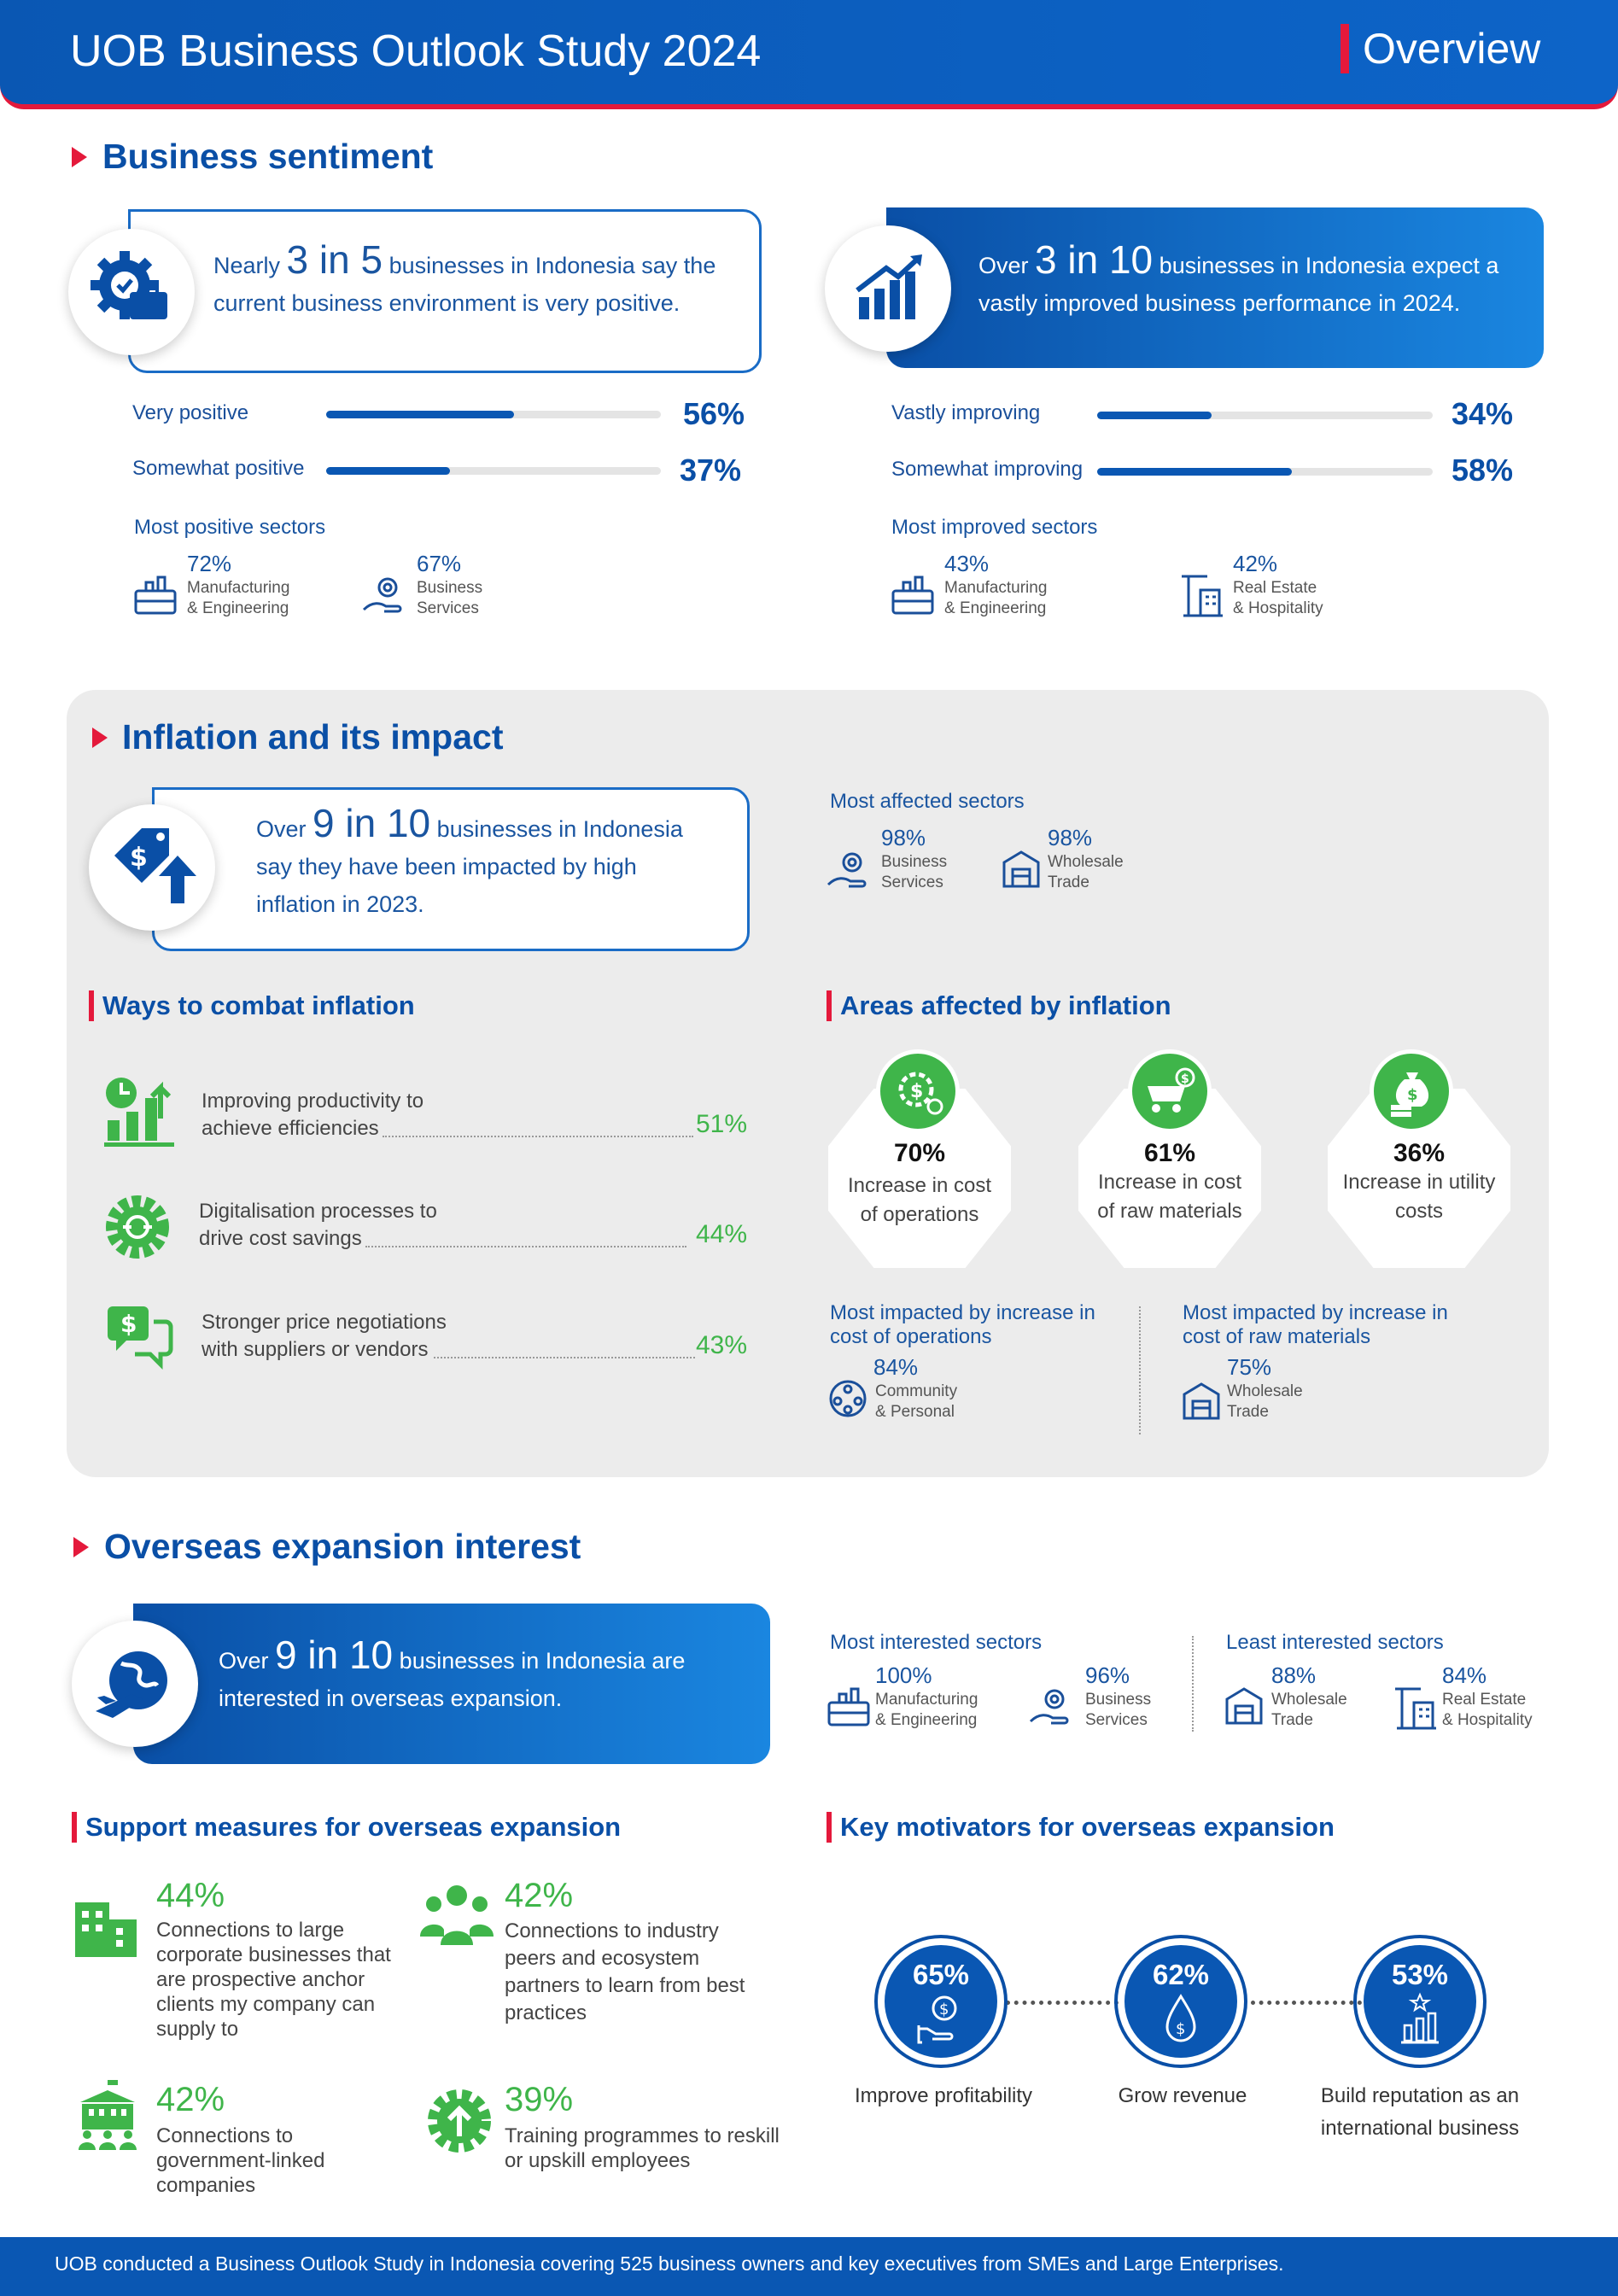 The height and width of the screenshot is (2296, 1618). Describe the element at coordinates (722, 1345) in the screenshot. I see `combat-pct: 43%` at that location.